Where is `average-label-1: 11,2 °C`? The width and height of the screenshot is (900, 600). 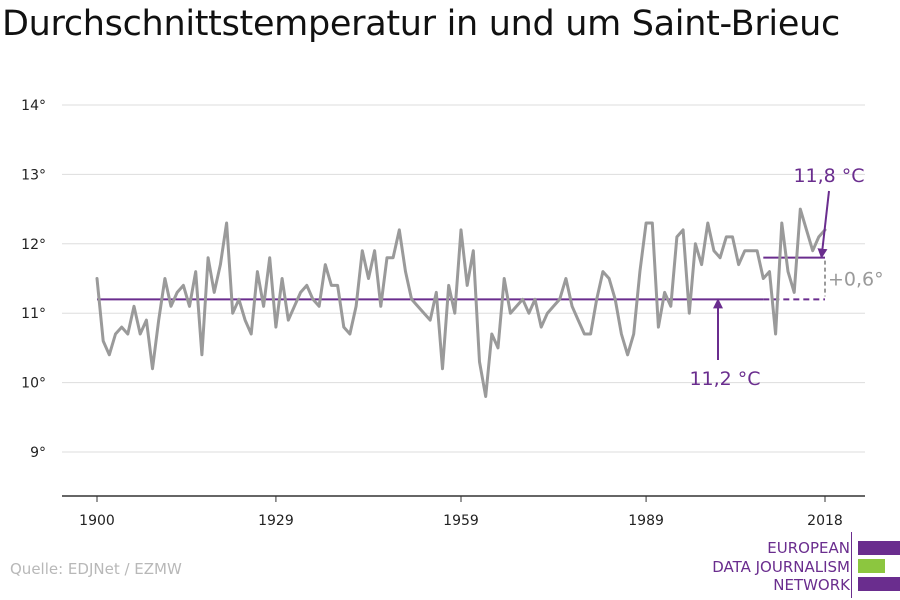 average-label-1: 11,2 °C is located at coordinates (724, 379).